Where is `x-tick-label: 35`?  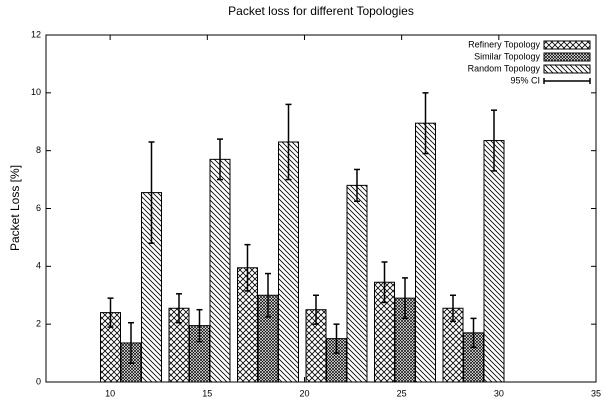
x-tick-label: 35 is located at coordinates (596, 393).